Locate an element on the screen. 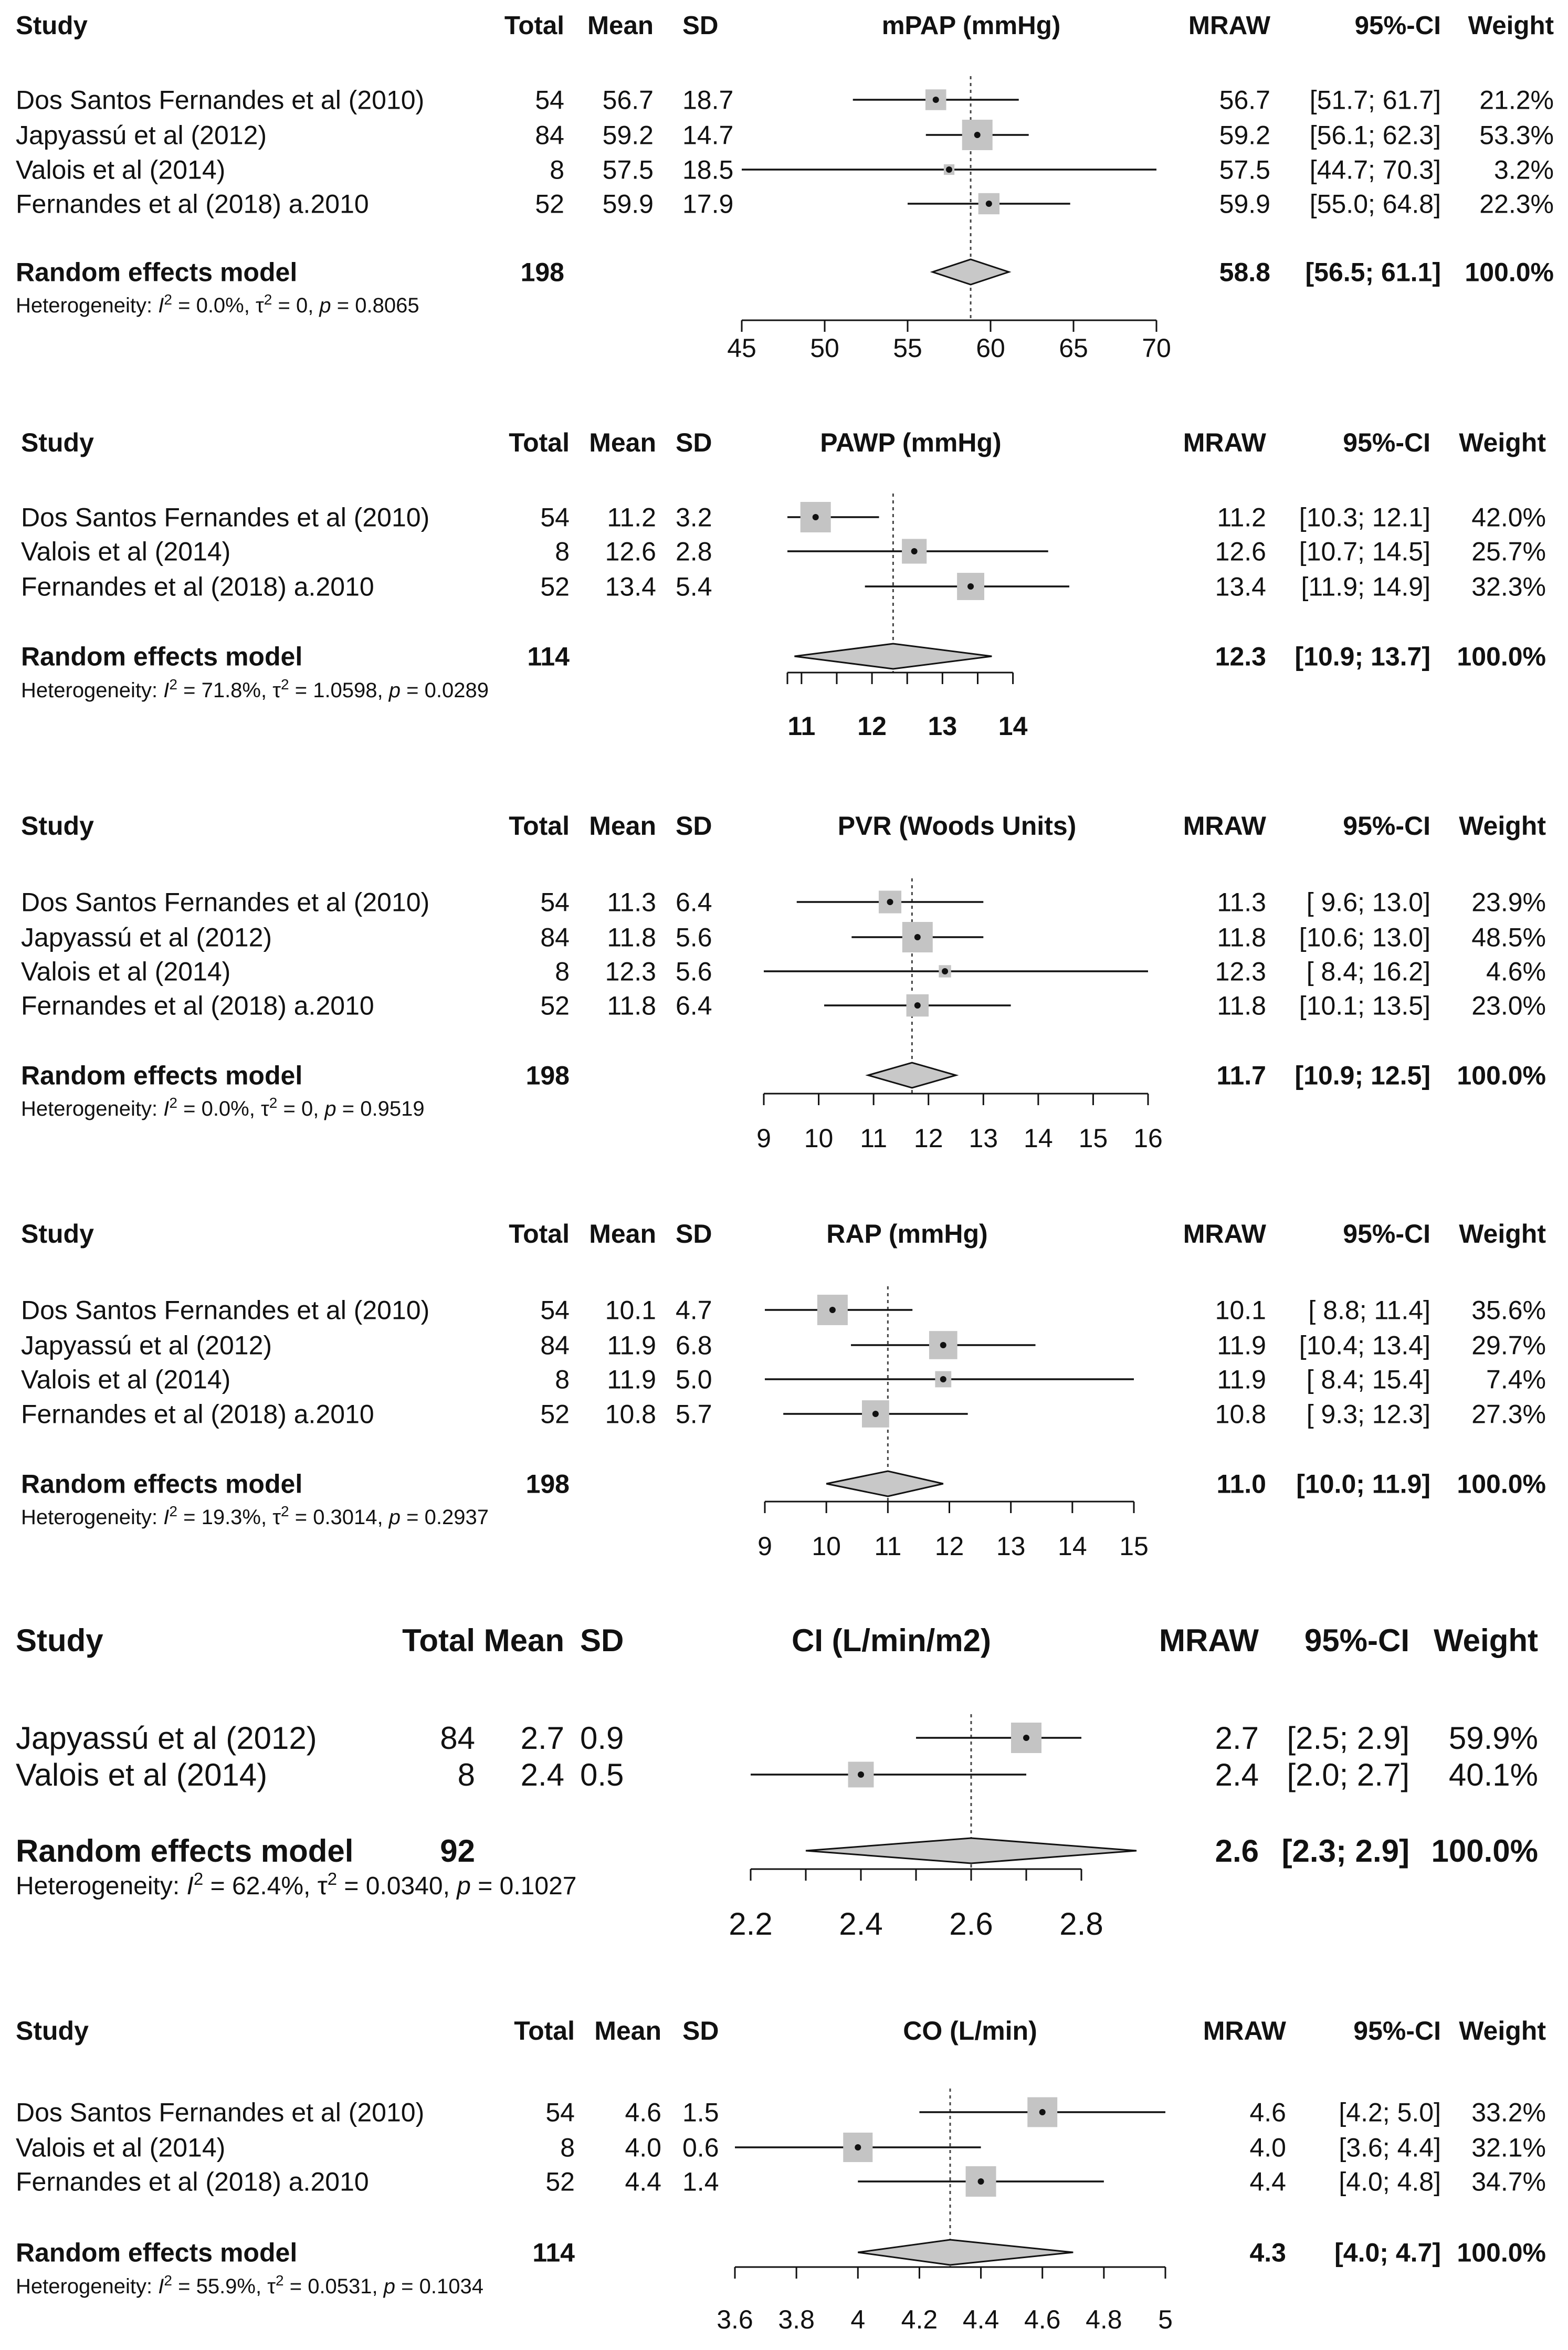 The image size is (1568, 2350). heterogeneity-part: = 0.1027 is located at coordinates (524, 1886).